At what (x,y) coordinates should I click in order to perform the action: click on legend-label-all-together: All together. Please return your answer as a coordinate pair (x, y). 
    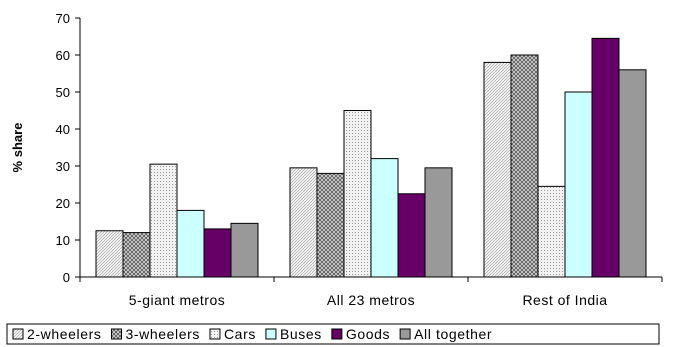
    Looking at the image, I should click on (453, 334).